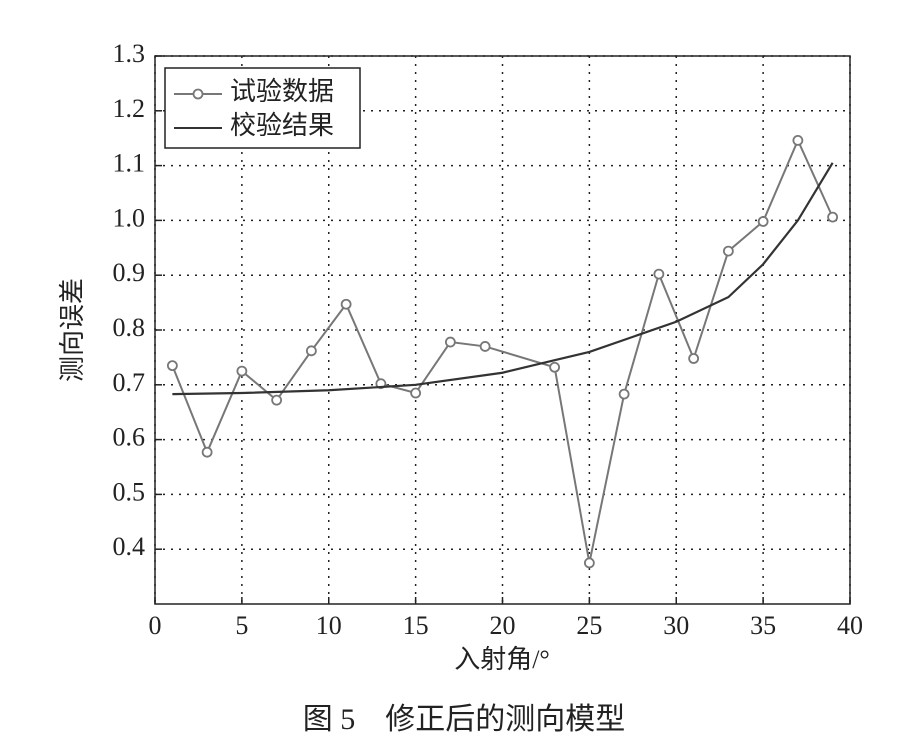 Image resolution: width=909 pixels, height=756 pixels. Describe the element at coordinates (72, 330) in the screenshot. I see `y-axis-label: 测向误差` at that location.